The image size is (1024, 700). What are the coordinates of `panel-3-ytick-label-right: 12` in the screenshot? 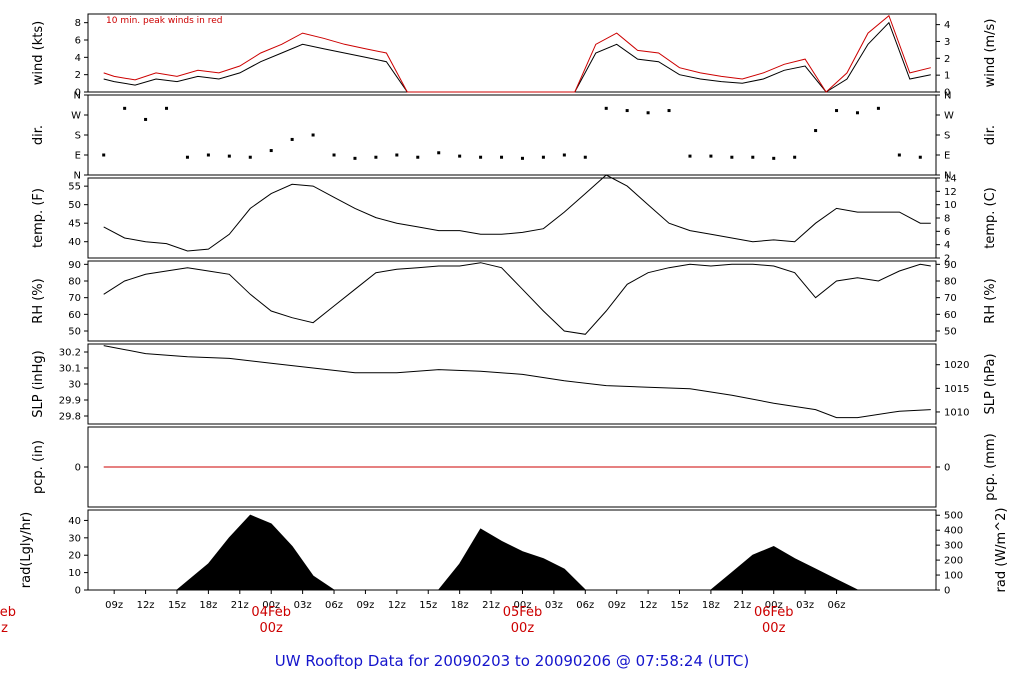 It's located at (950, 192).